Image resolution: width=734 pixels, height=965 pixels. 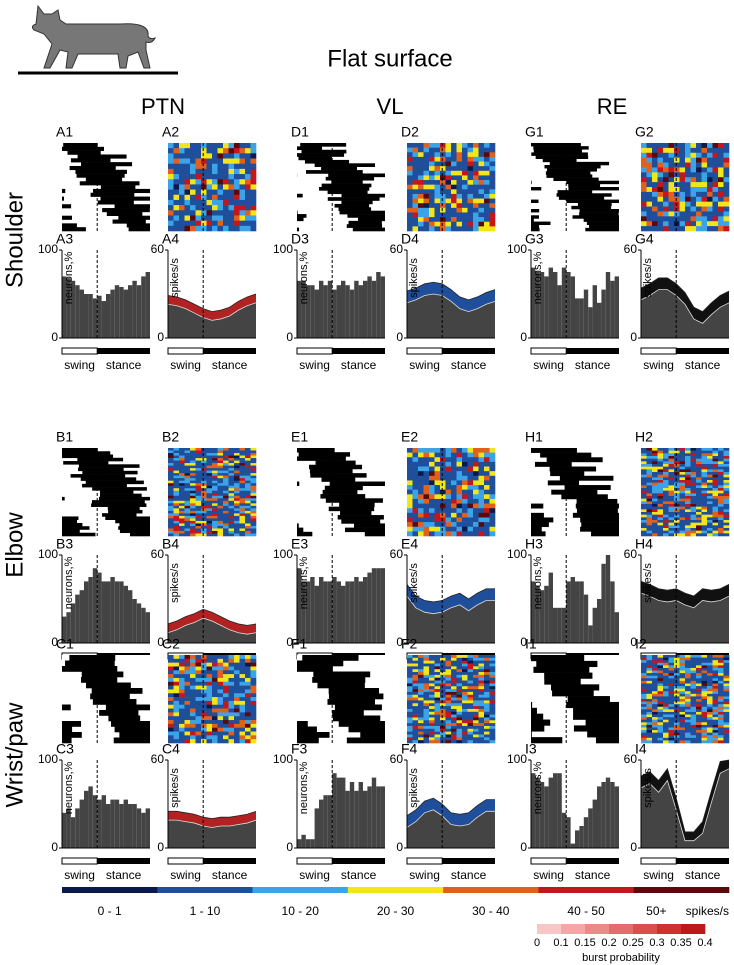 What do you see at coordinates (424, 875) in the screenshot?
I see `phase-label: swing` at bounding box center [424, 875].